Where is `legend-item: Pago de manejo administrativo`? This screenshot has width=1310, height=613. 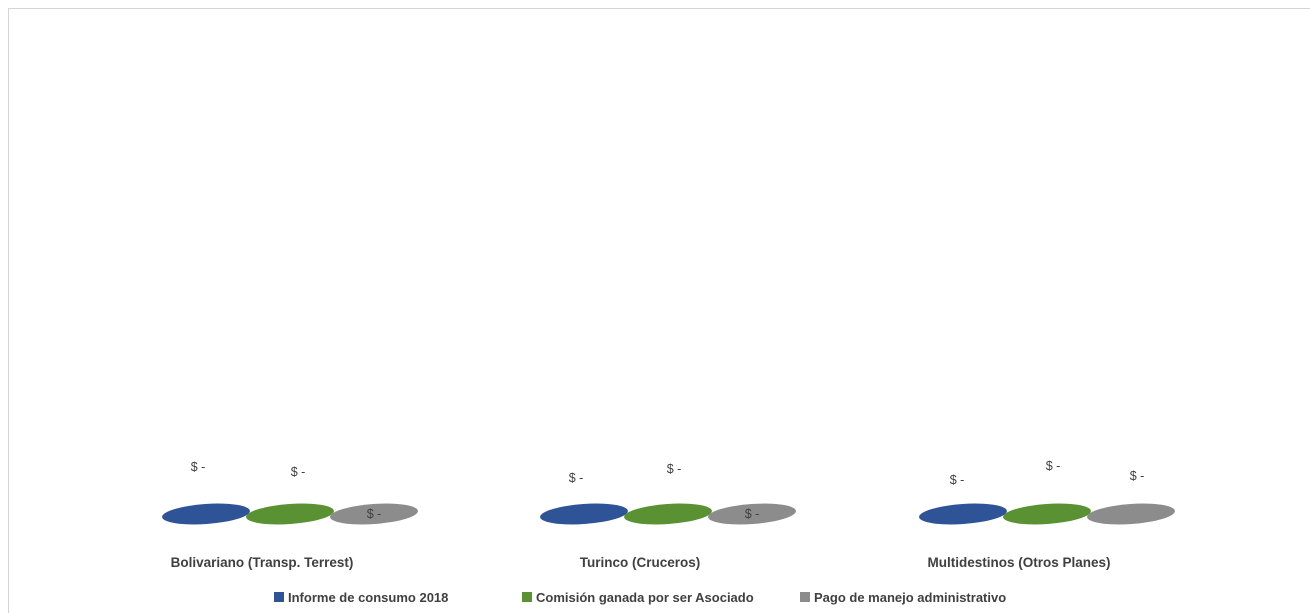 legend-item: Pago de manejo administrativo is located at coordinates (910, 597).